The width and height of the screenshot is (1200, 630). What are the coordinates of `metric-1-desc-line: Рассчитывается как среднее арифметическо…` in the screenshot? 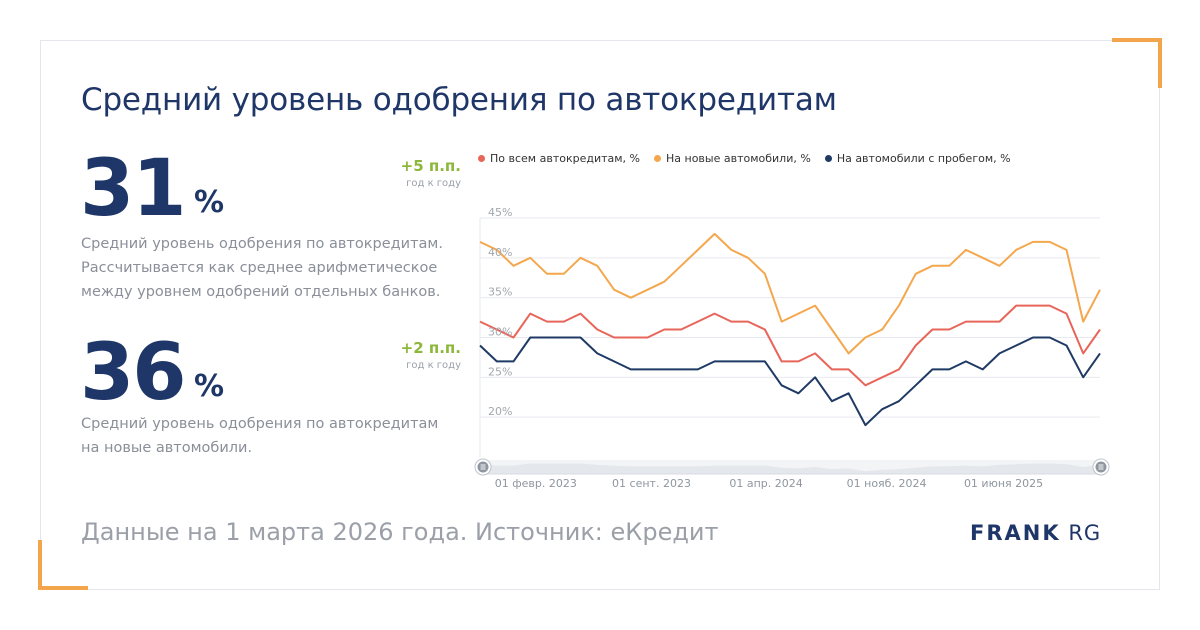 It's located at (259, 268).